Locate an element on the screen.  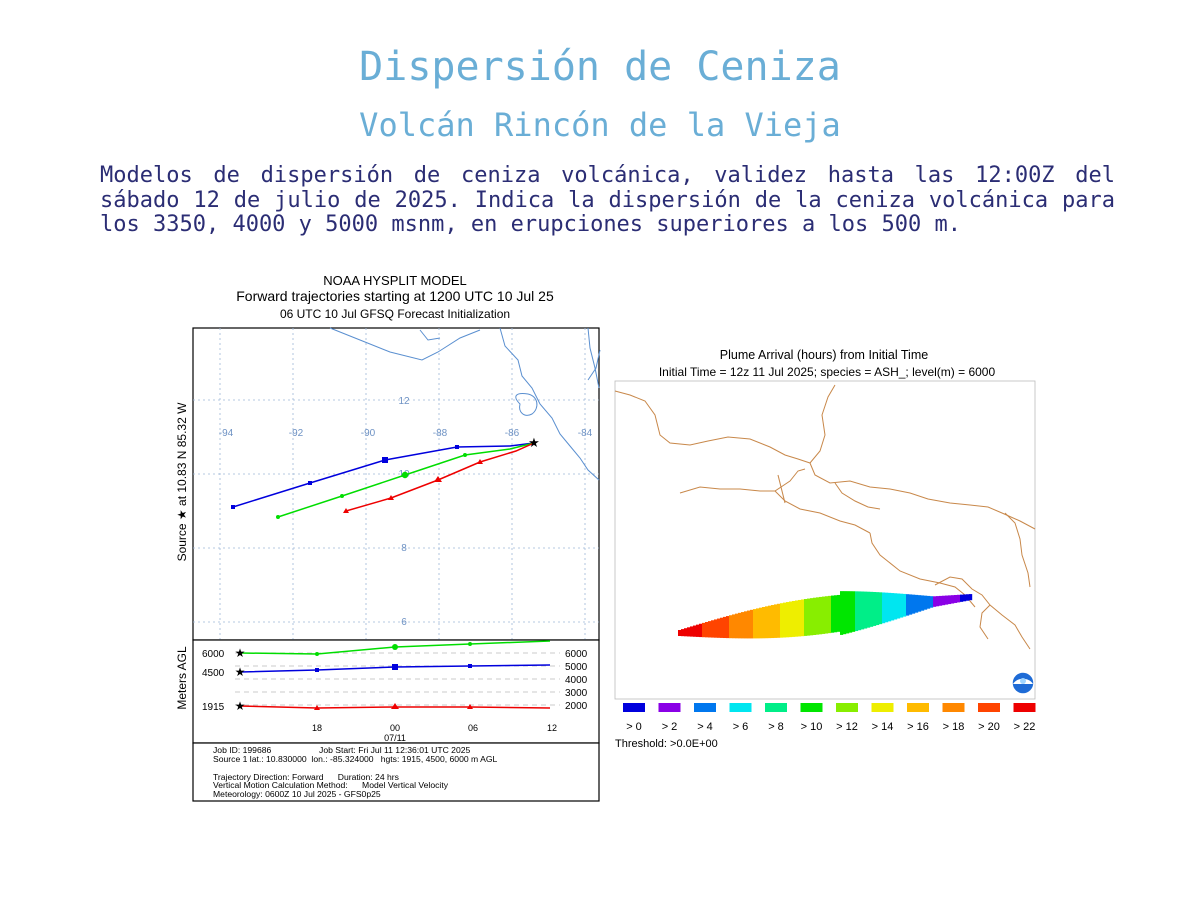
lon-label: -94 is located at coordinates (226, 433).